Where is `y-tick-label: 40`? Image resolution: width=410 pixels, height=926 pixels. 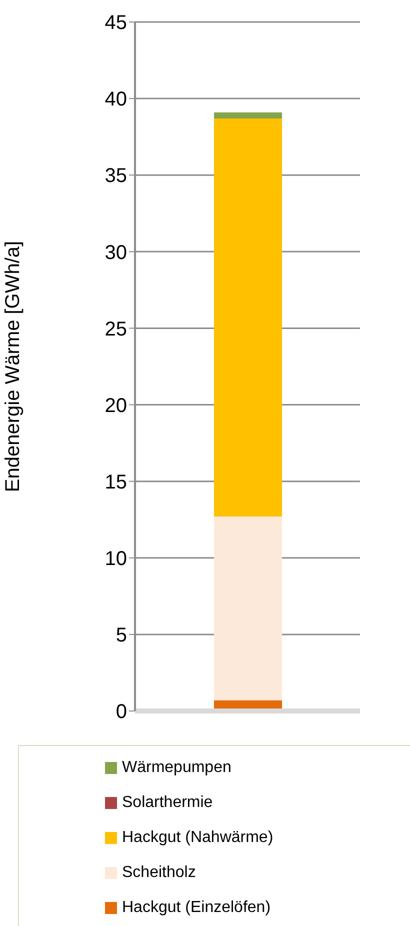
y-tick-label: 40 is located at coordinates (115, 99).